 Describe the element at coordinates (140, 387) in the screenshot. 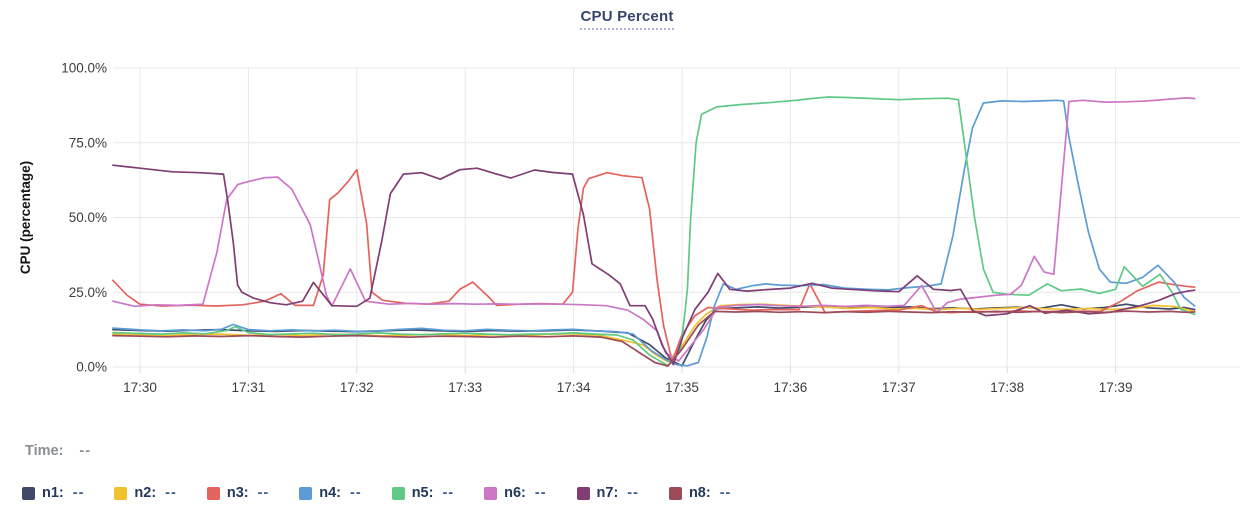

I see `x-tick-label: 17:30` at that location.